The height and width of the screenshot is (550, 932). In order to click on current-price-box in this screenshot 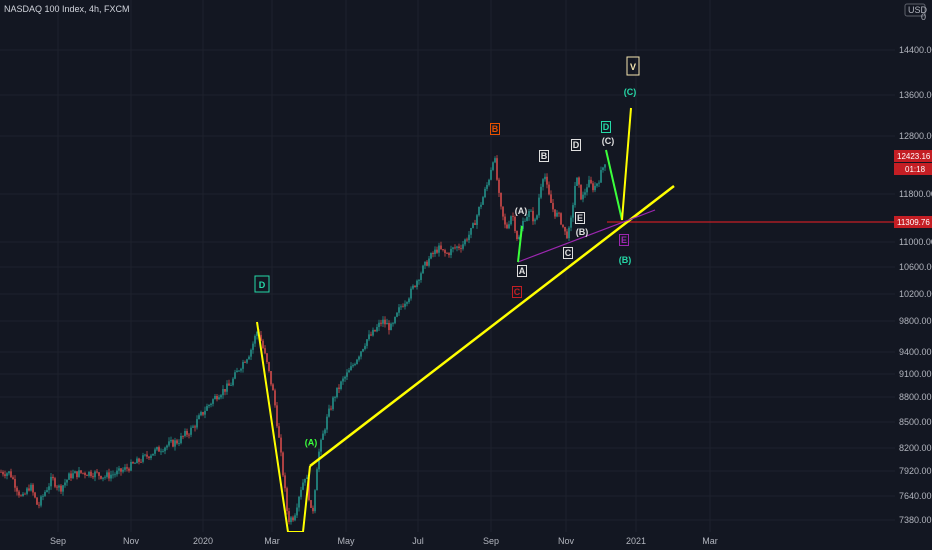, I will do `click(913, 156)`.